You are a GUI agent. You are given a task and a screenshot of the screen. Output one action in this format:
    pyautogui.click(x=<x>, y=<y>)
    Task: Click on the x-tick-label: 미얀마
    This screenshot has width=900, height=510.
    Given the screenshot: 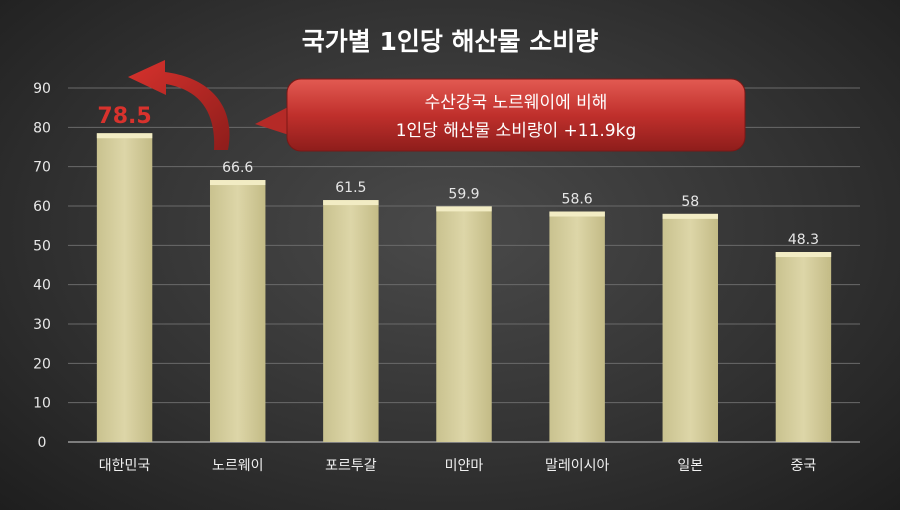 What is the action you would take?
    pyautogui.click(x=464, y=466)
    